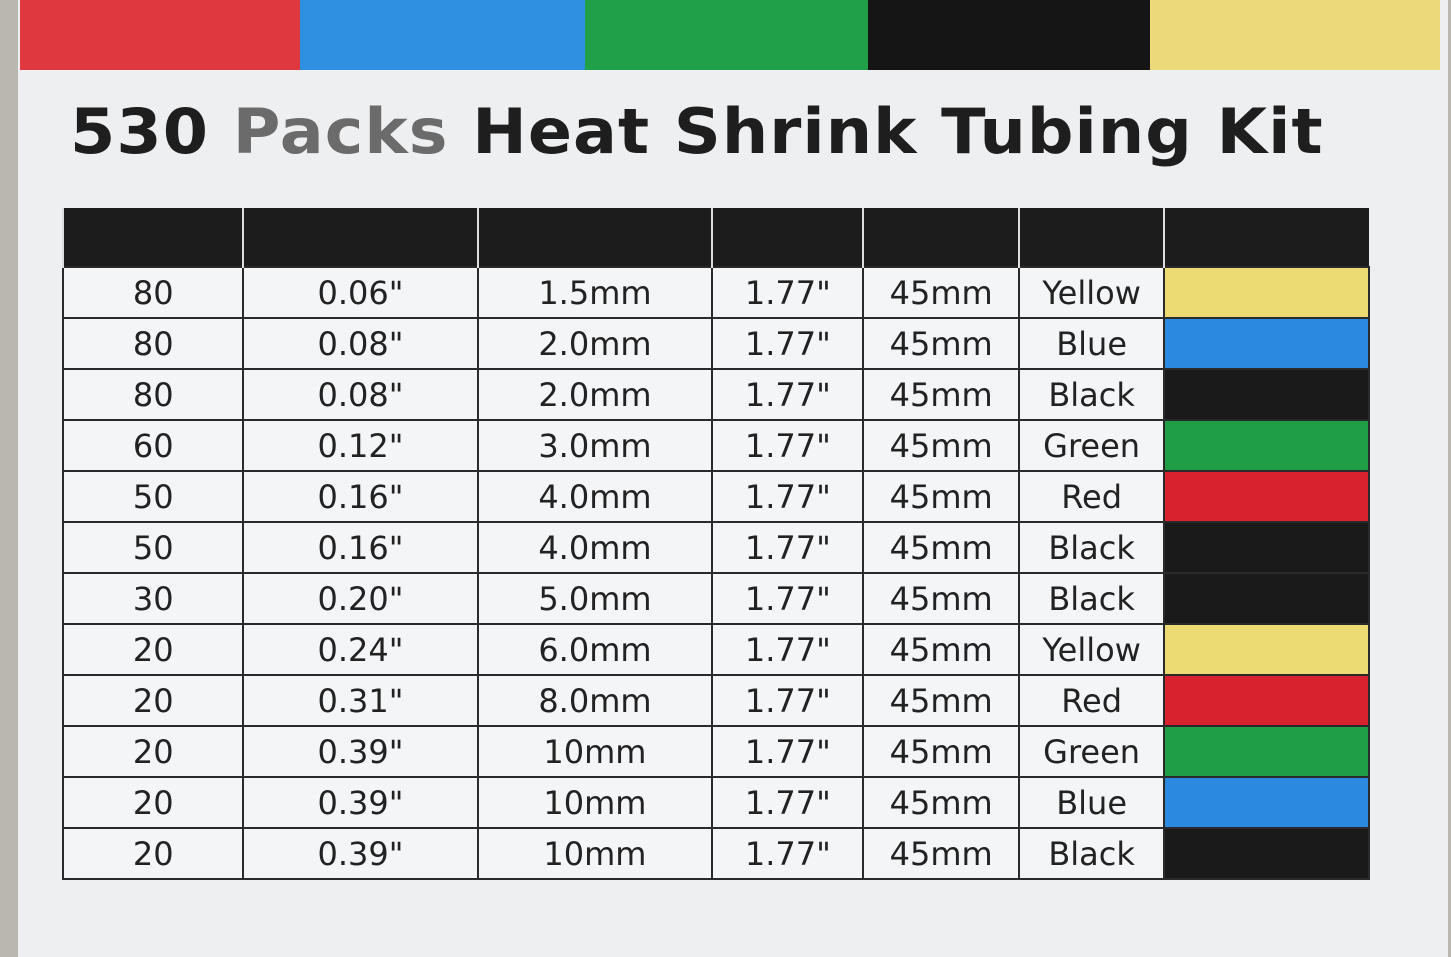 The image size is (1451, 957). What do you see at coordinates (360, 598) in the screenshot?
I see `cell-inch: 0.20"` at bounding box center [360, 598].